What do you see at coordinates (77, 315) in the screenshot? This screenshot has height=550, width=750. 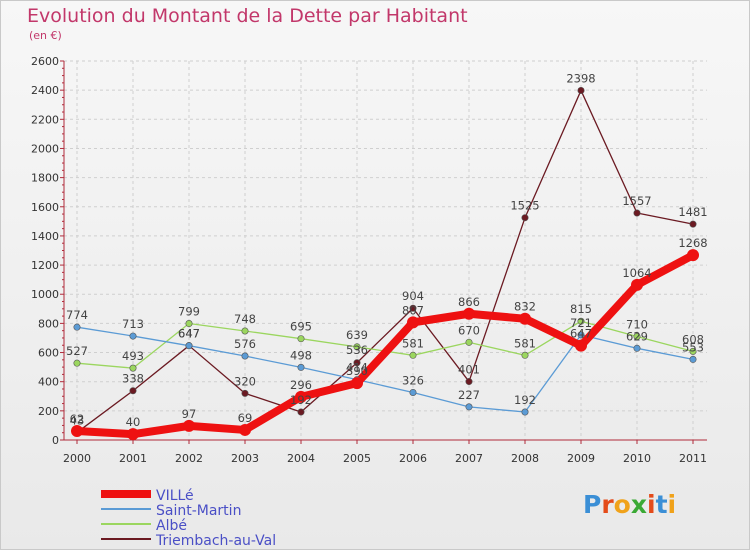 I see `data-label: 774` at bounding box center [77, 315].